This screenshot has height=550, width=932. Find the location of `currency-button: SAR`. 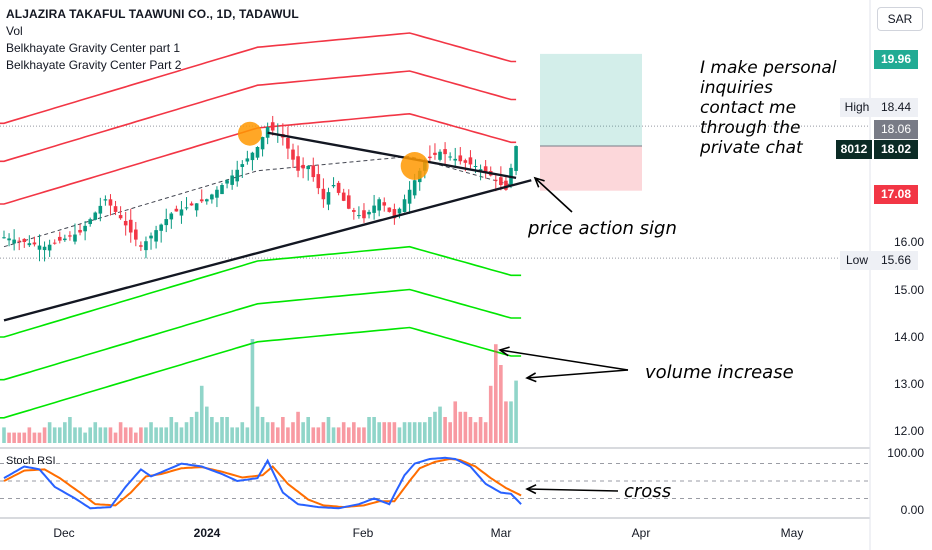

currency-button: SAR is located at coordinates (900, 19).